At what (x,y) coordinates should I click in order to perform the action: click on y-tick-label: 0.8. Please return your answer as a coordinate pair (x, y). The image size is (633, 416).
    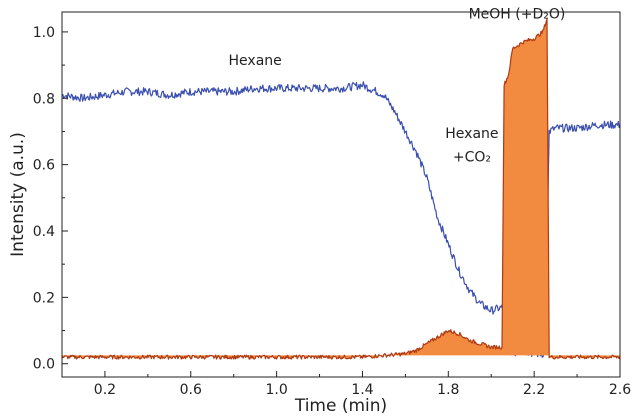
    Looking at the image, I should click on (44, 99).